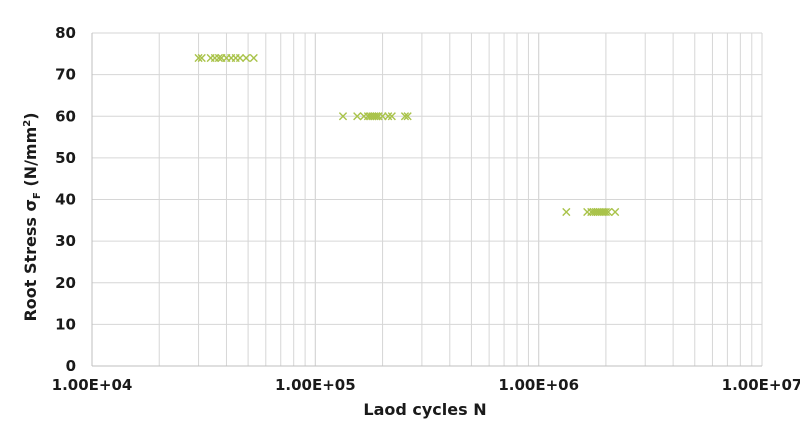 This screenshot has width=800, height=434. I want to click on y-axis-title: Root Stress σF (N/mm2), so click(32, 216).